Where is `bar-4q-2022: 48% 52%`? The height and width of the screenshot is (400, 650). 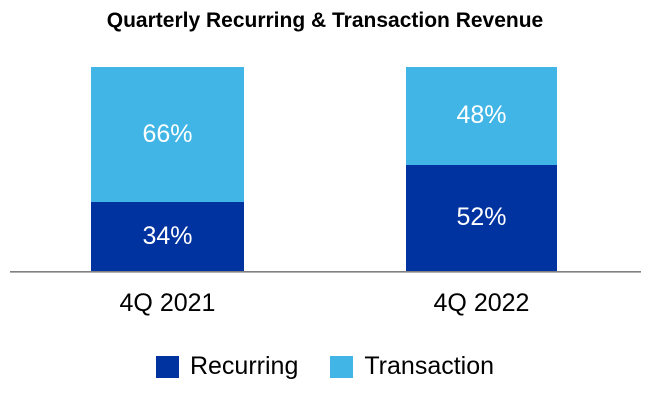
bar-4q-2022: 48% 52% is located at coordinates (481, 169).